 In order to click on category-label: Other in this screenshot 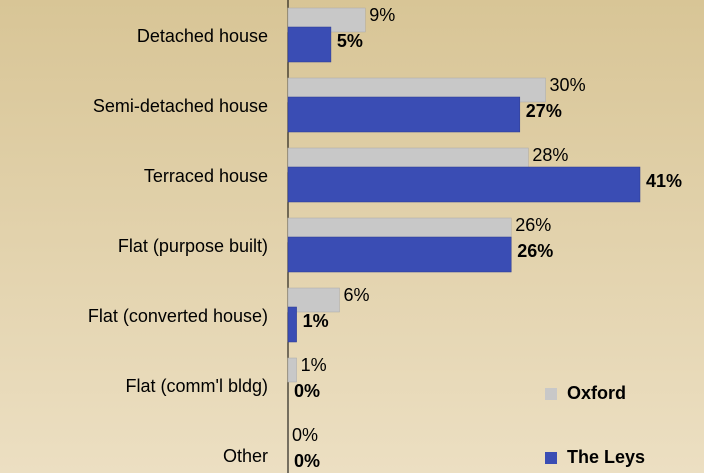, I will do `click(245, 456)`.